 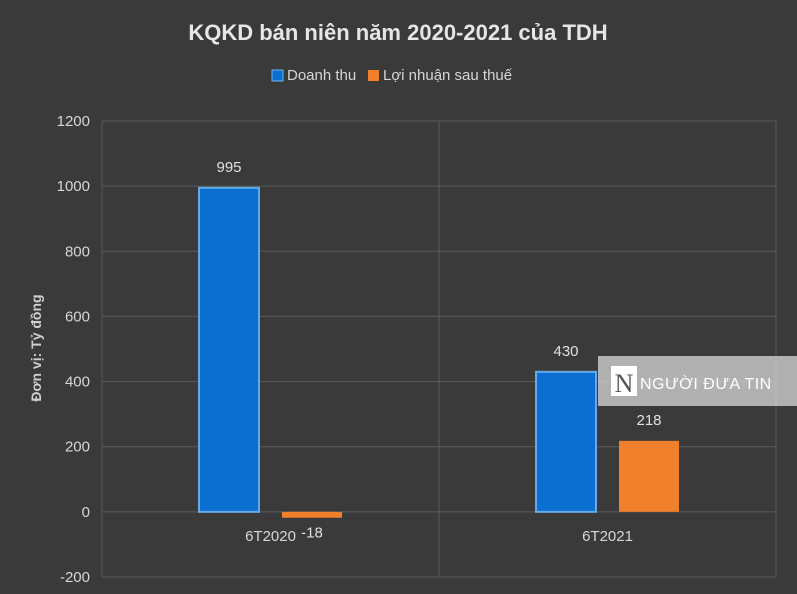 I want to click on y-tick-label: 1200, so click(x=73, y=121).